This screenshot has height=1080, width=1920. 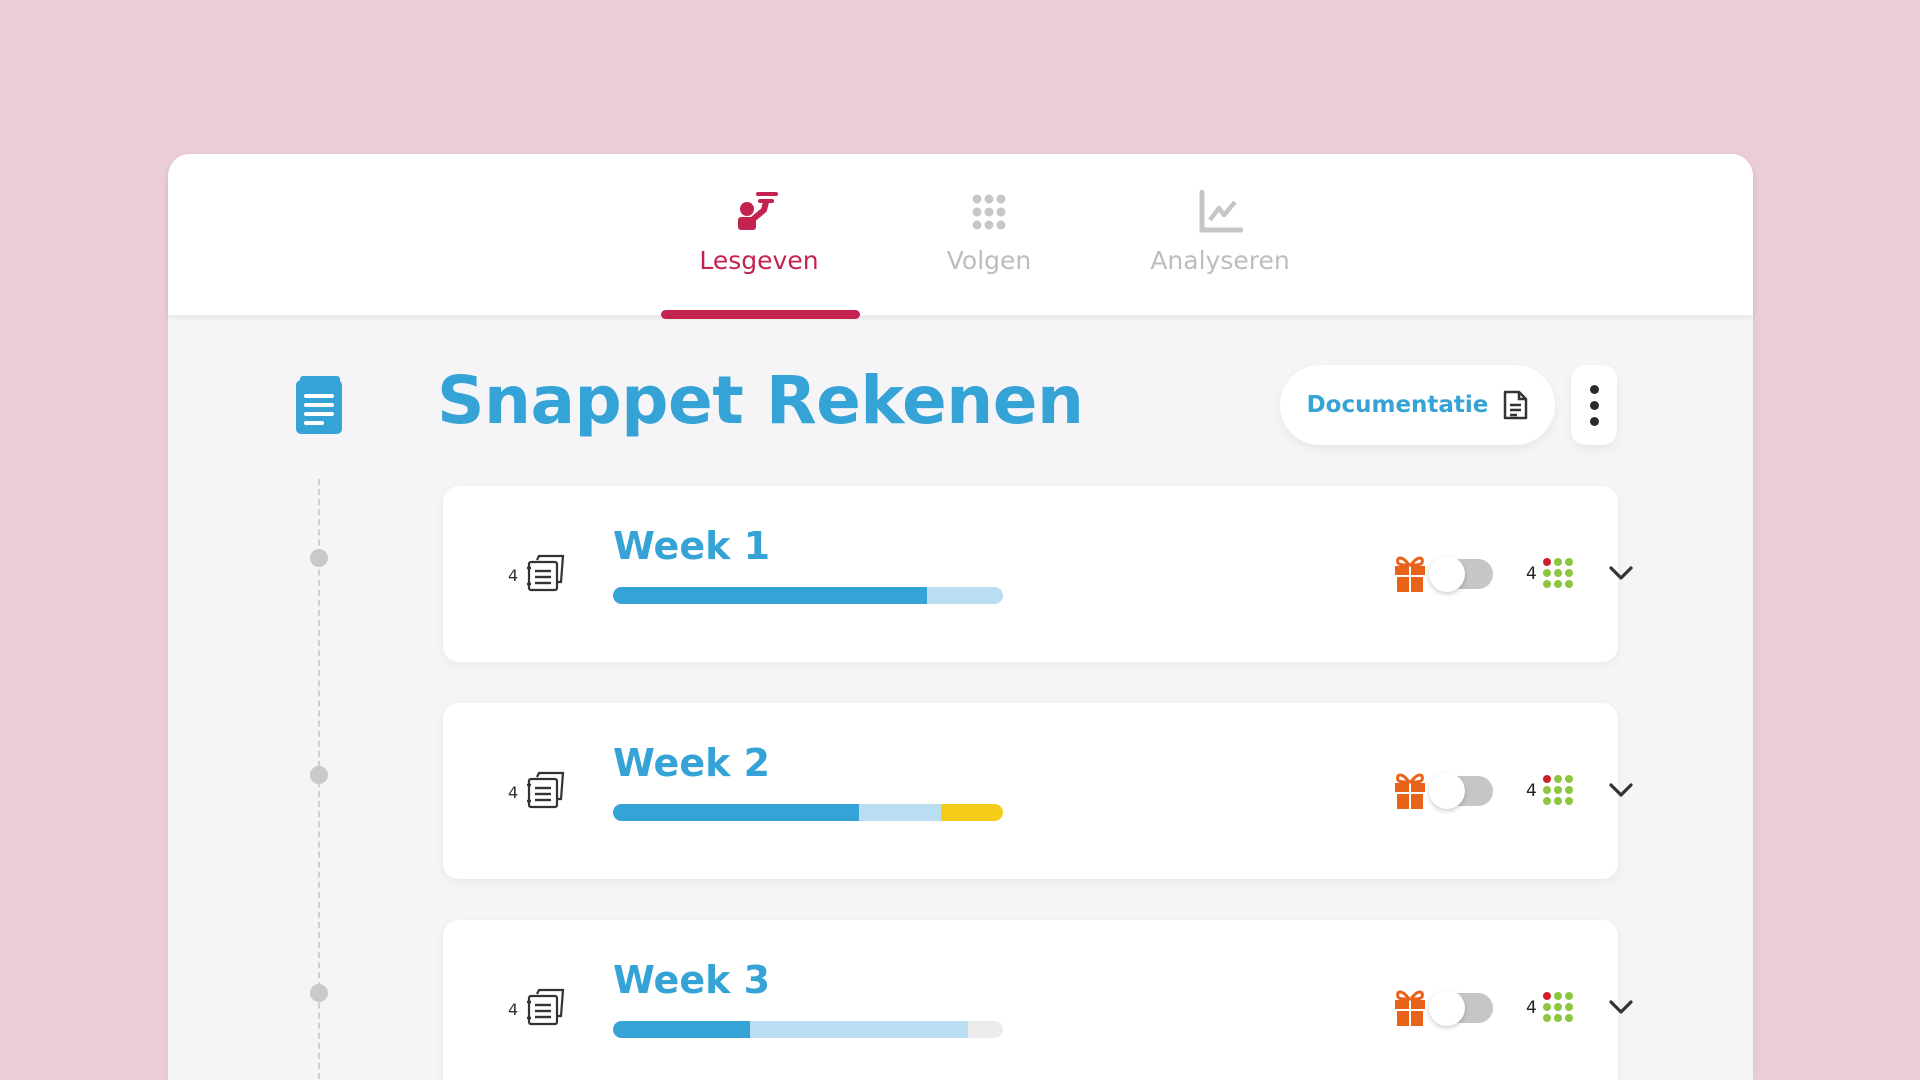 What do you see at coordinates (1220, 260) in the screenshot?
I see `tab-label: Analyseren` at bounding box center [1220, 260].